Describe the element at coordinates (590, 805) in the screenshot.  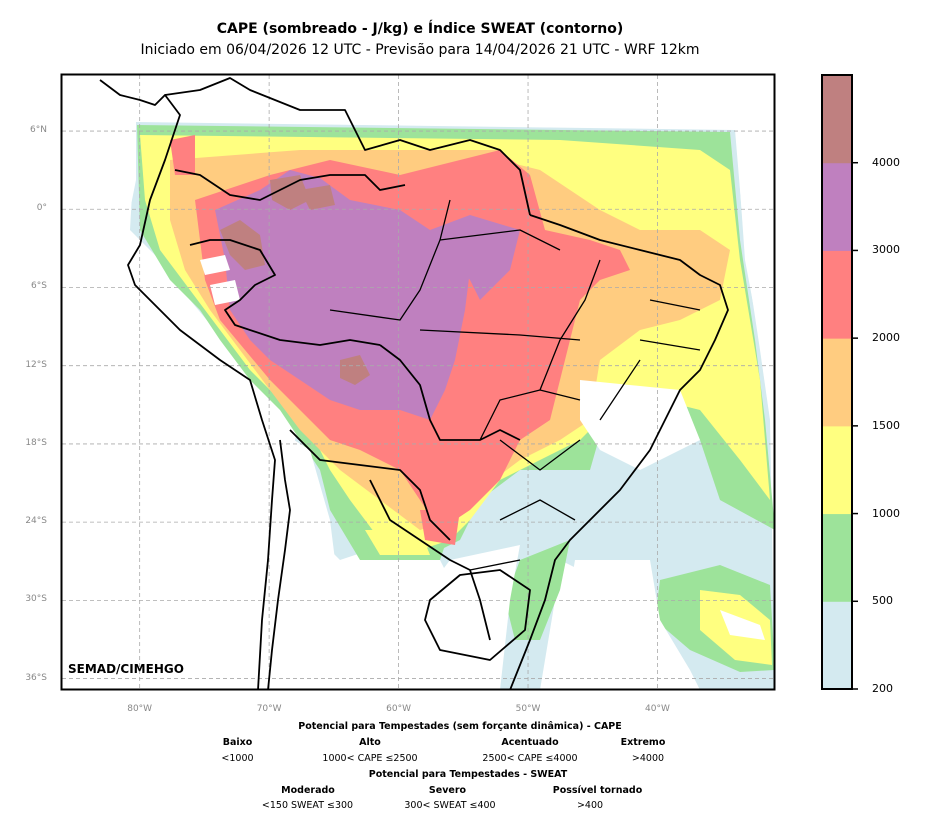
I see `sweat-class-range: >400` at that location.